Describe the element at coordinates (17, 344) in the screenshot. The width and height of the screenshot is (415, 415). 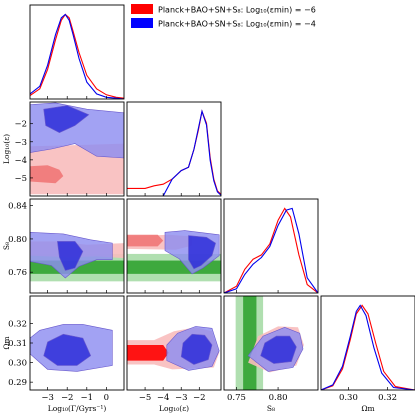
I see `y-tick-label: 0.31` at that location.